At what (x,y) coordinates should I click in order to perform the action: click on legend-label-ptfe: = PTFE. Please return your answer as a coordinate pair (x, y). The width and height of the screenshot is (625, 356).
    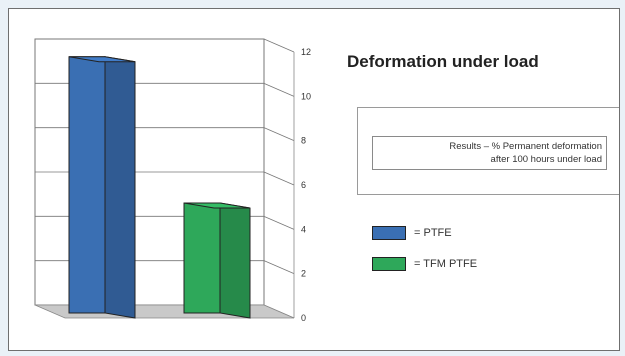
    Looking at the image, I should click on (433, 233).